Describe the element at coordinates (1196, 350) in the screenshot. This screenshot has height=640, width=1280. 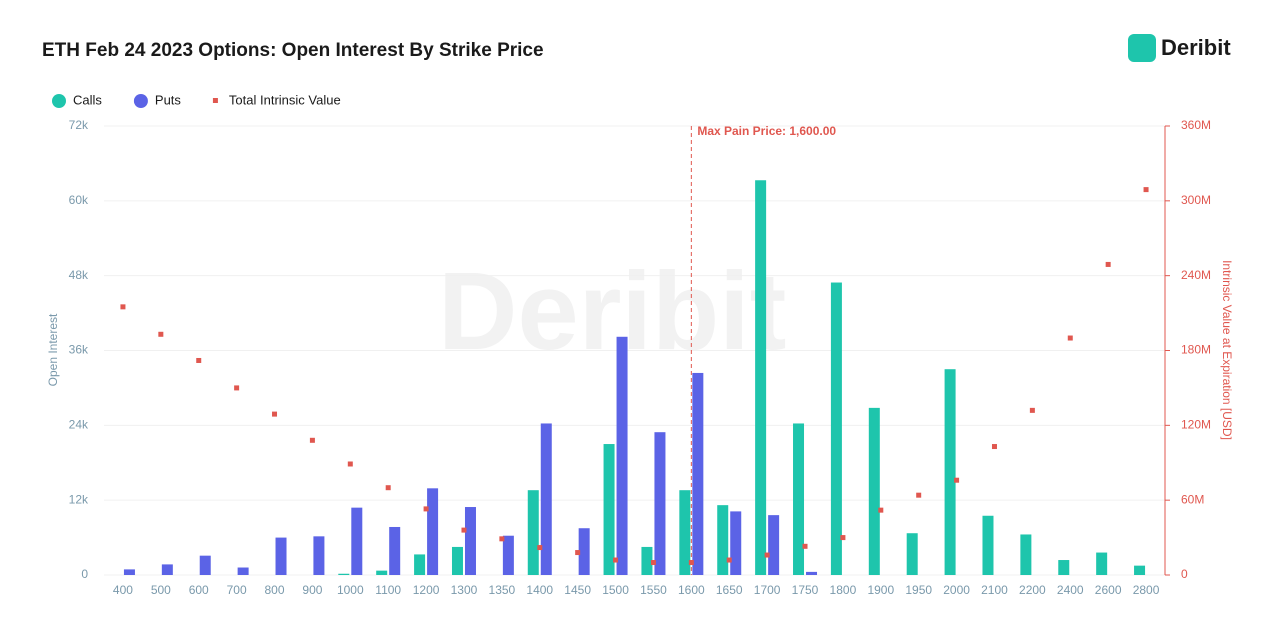
I see `y2-tick-label: 180M` at that location.